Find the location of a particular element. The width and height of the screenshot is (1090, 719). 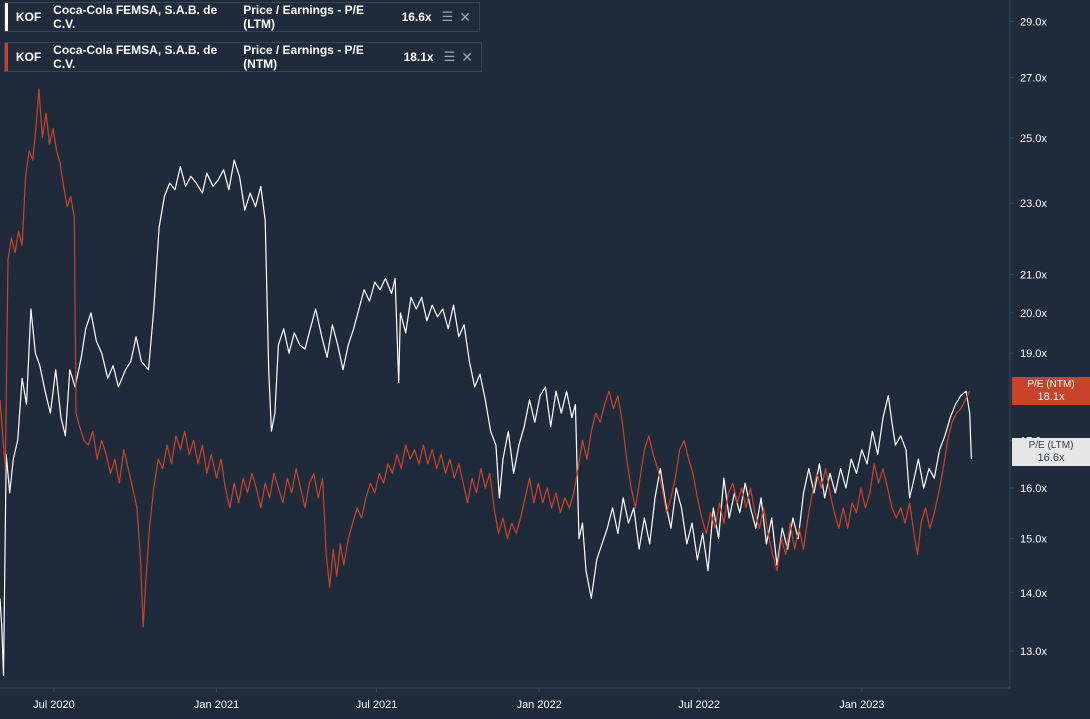

x-tick-label: Jul 2022 is located at coordinates (699, 705).